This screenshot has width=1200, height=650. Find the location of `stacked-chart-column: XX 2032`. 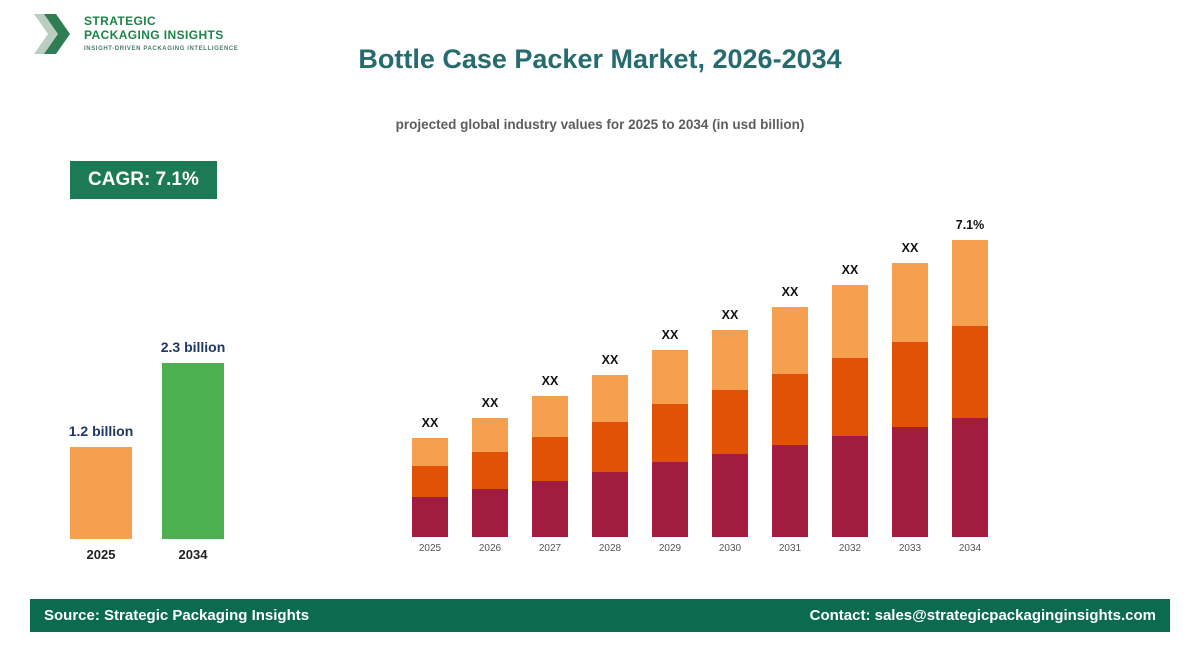

stacked-chart-column: XX 2032 is located at coordinates (850, 408).